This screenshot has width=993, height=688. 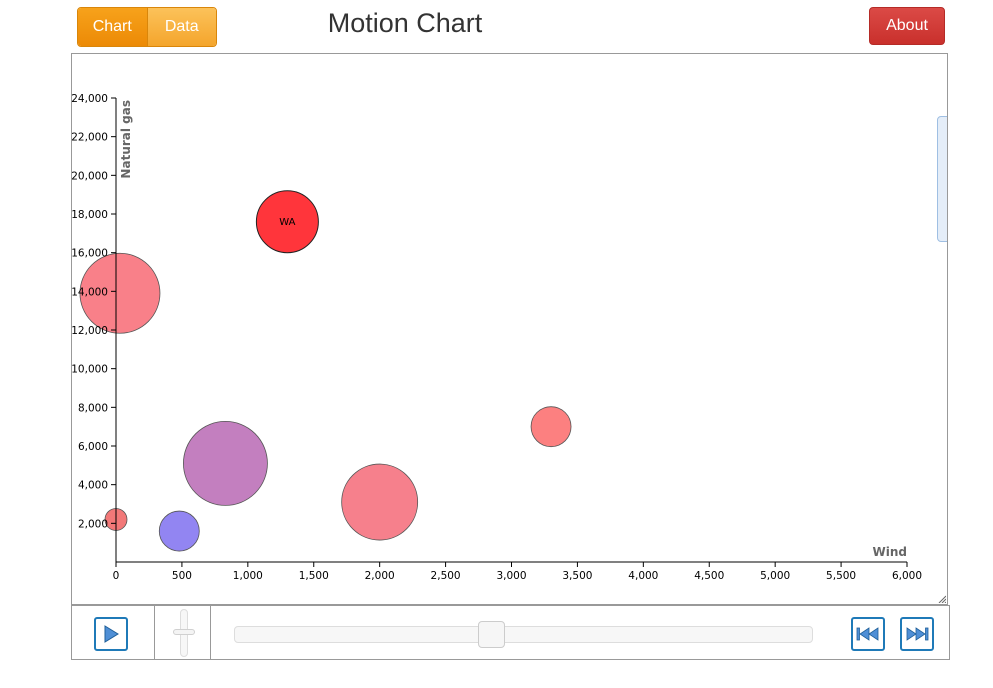 What do you see at coordinates (523, 634) in the screenshot?
I see `time-slider` at bounding box center [523, 634].